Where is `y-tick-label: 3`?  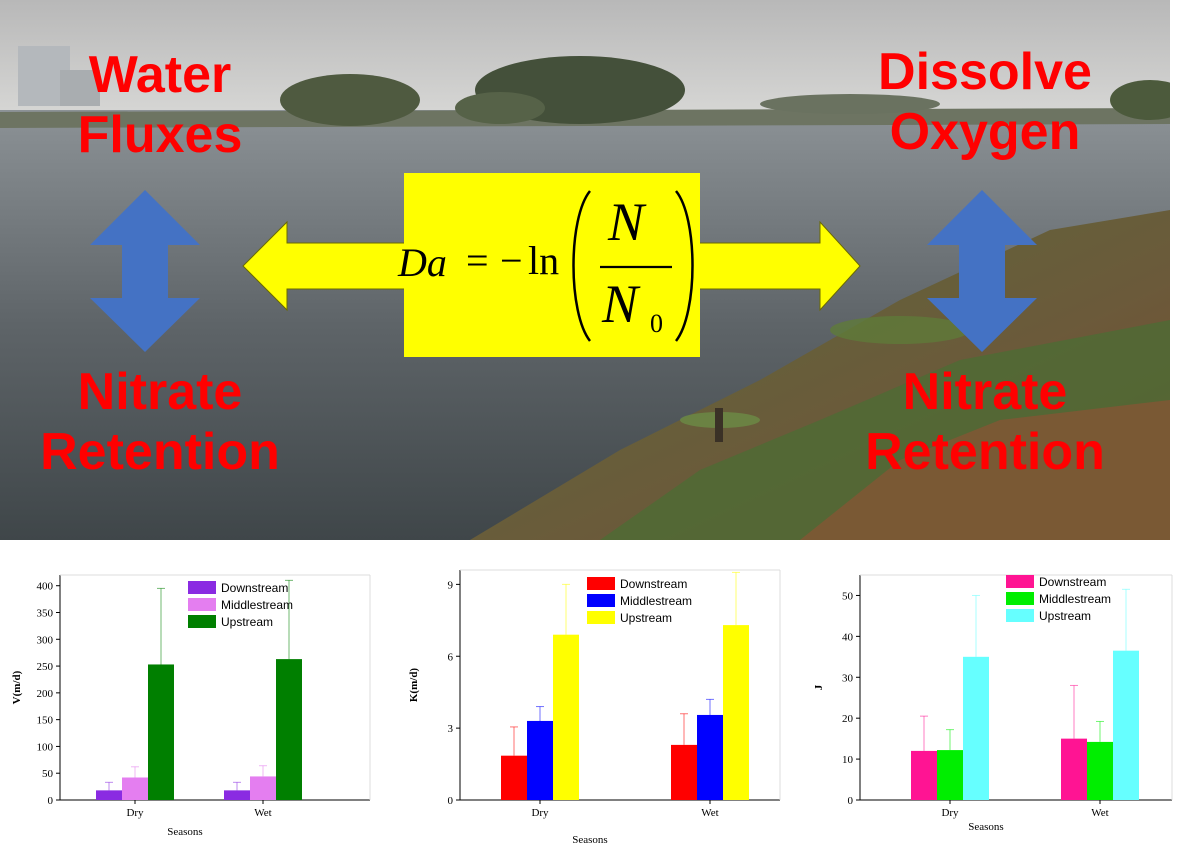 y-tick-label: 3 is located at coordinates (451, 729).